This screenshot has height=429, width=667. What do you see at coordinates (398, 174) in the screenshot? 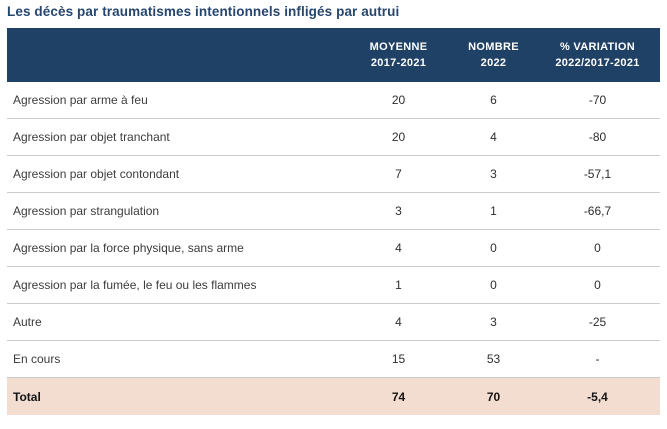
I see `cell-moyenne: 7` at bounding box center [398, 174].